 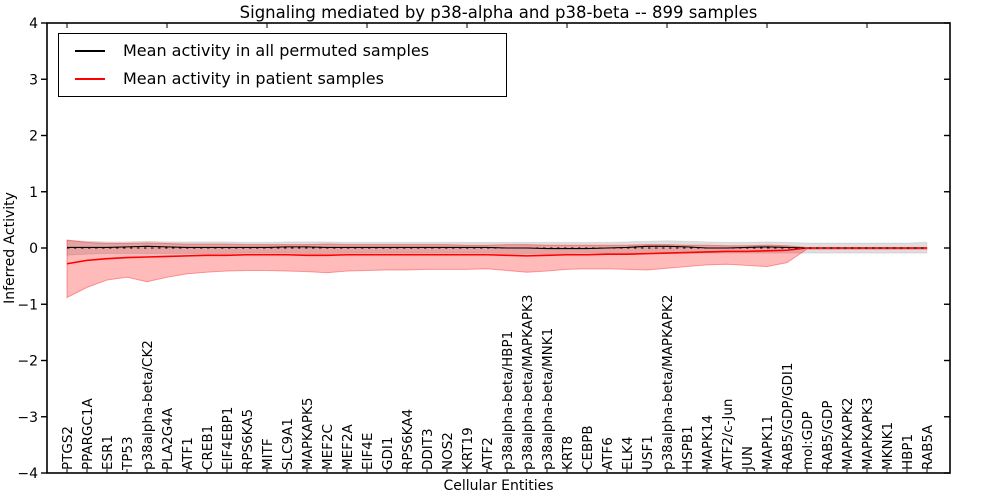 I want to click on x-tick-label: MAPKAPK3, so click(x=868, y=434).